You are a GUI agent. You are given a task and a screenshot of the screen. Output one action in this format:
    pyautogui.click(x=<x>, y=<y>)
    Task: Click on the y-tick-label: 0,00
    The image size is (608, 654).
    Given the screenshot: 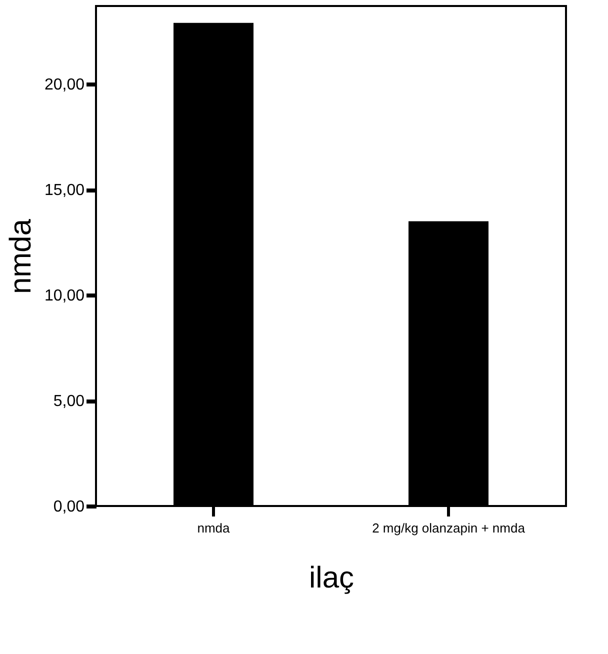 What is the action you would take?
    pyautogui.click(x=69, y=507)
    